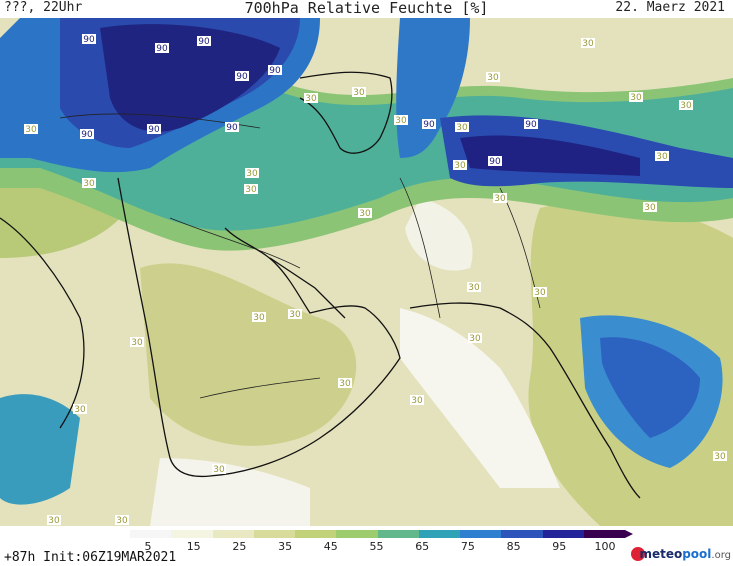 The height and width of the screenshot is (566, 733). What do you see at coordinates (42, 323) in the screenshot?
I see `coast-africa` at bounding box center [42, 323].